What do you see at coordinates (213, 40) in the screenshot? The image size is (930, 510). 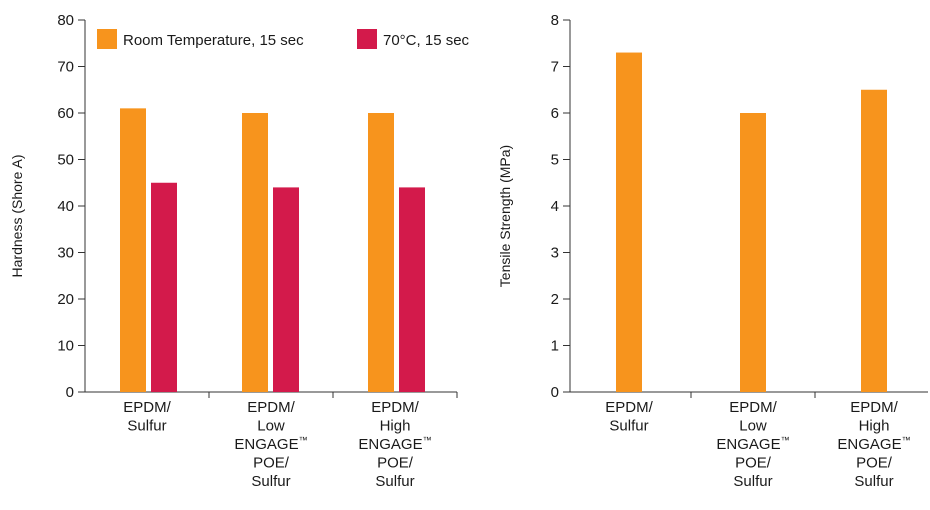 I see `legend-entry: Room Temperature, 15 sec` at bounding box center [213, 40].